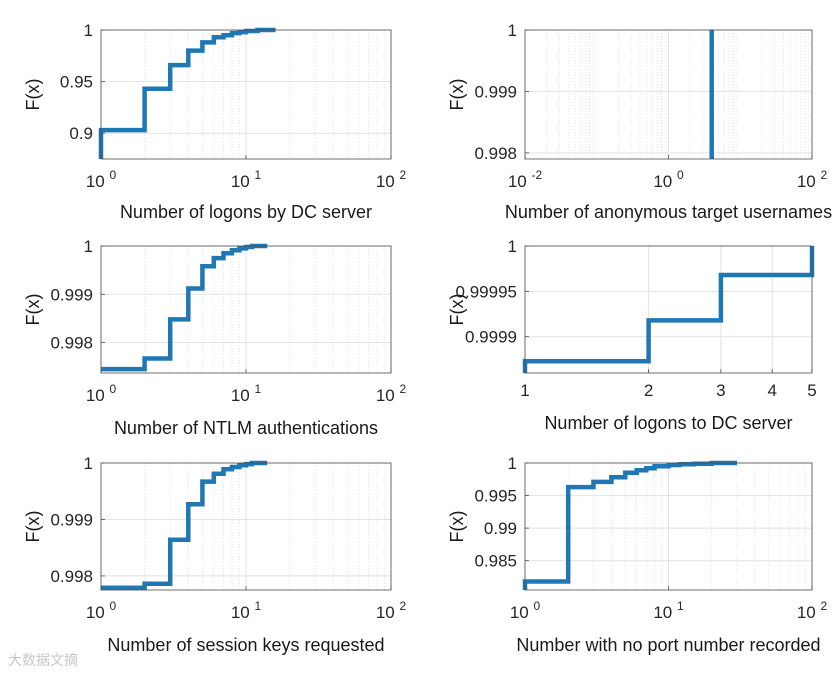  I want to click on x-tick-label: 3, so click(720, 390).